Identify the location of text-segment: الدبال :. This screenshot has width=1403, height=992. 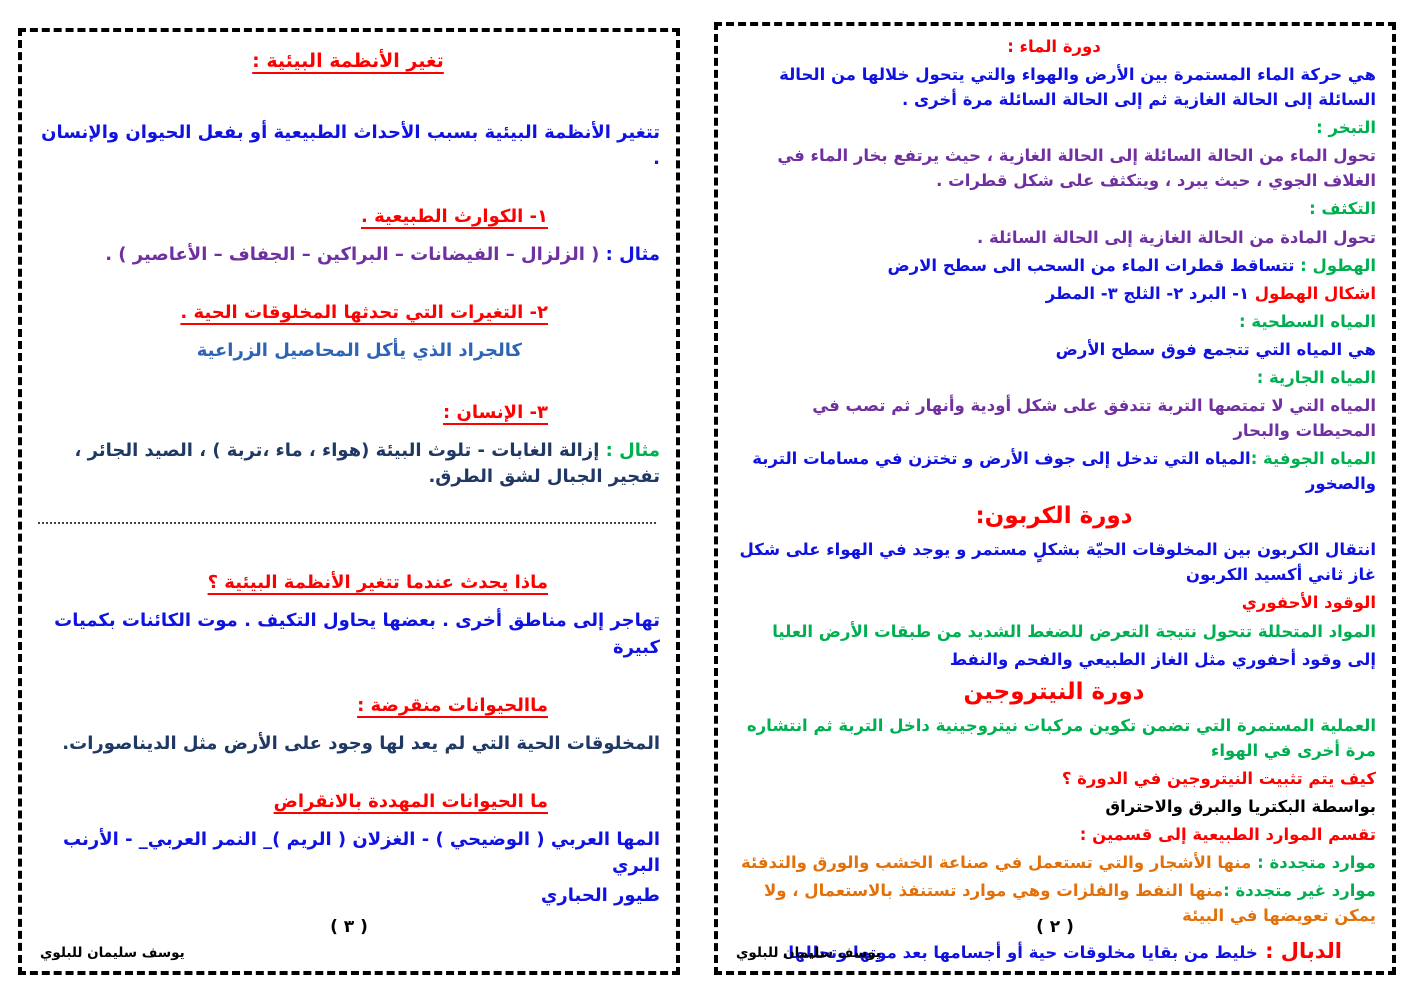
(1299, 951).